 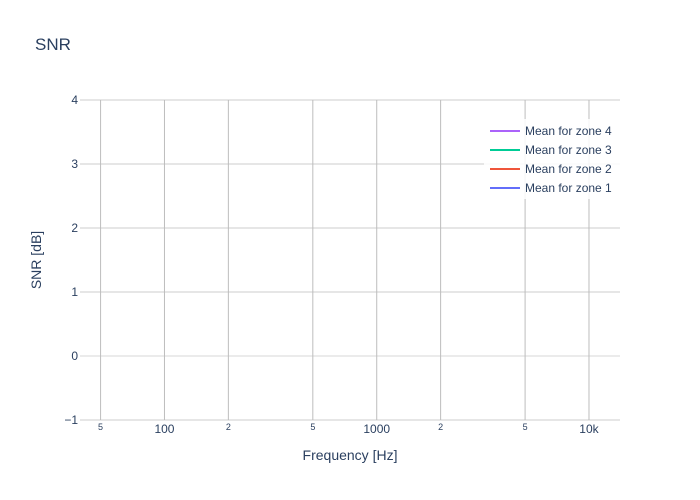 What do you see at coordinates (568, 188) in the screenshot?
I see `legend-label: Mean for zone 1` at bounding box center [568, 188].